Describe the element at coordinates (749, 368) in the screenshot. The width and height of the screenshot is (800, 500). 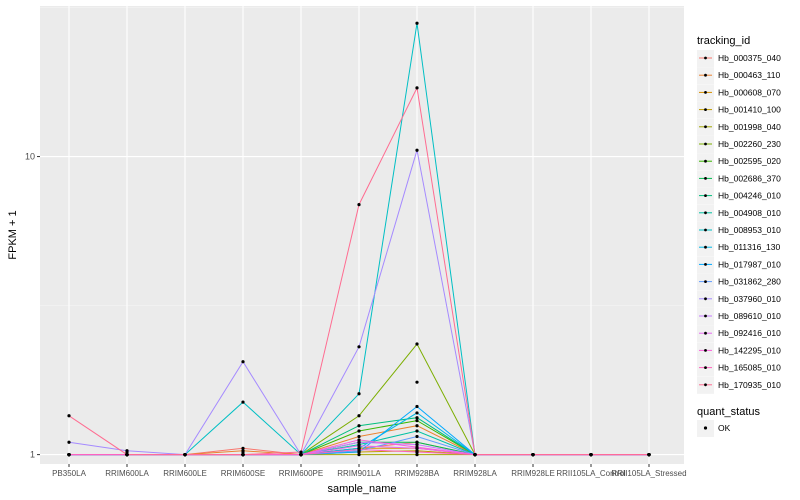
I see `legend-label: Hb_165085_010` at that location.